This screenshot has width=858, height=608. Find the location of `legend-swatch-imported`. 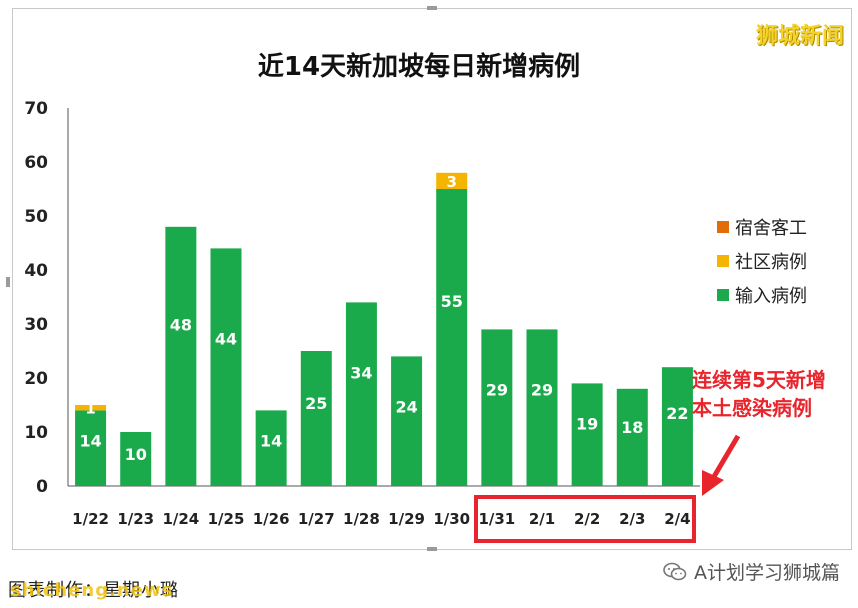

legend-swatch-imported is located at coordinates (723, 295).